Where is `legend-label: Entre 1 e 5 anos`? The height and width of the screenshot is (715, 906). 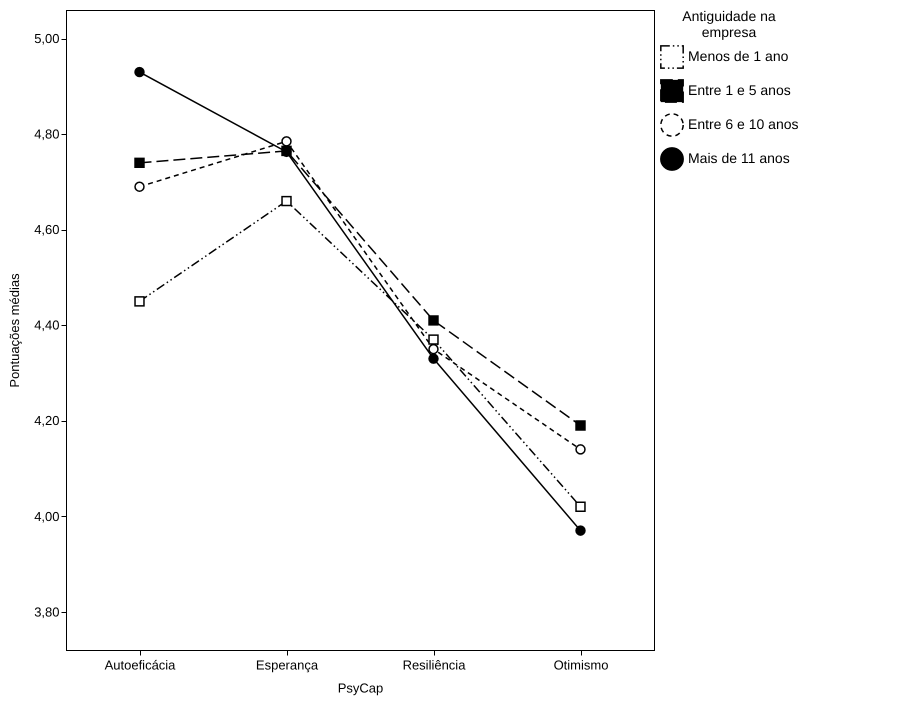
legend-label: Entre 1 e 5 anos is located at coordinates (739, 90).